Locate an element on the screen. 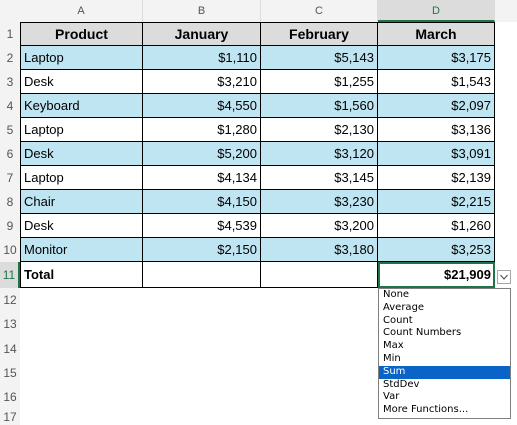  menu-item-average: Average is located at coordinates (404, 307).